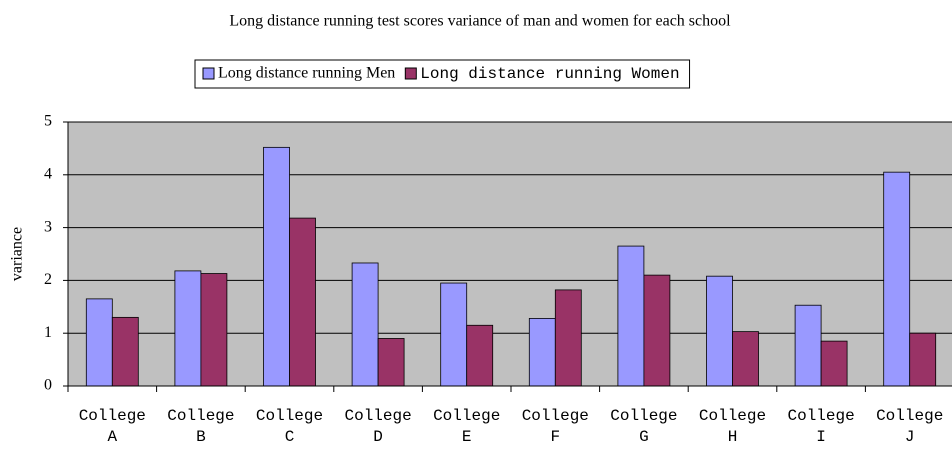 The width and height of the screenshot is (952, 454). What do you see at coordinates (644, 426) in the screenshot?
I see `x-tick-label: College G` at bounding box center [644, 426].